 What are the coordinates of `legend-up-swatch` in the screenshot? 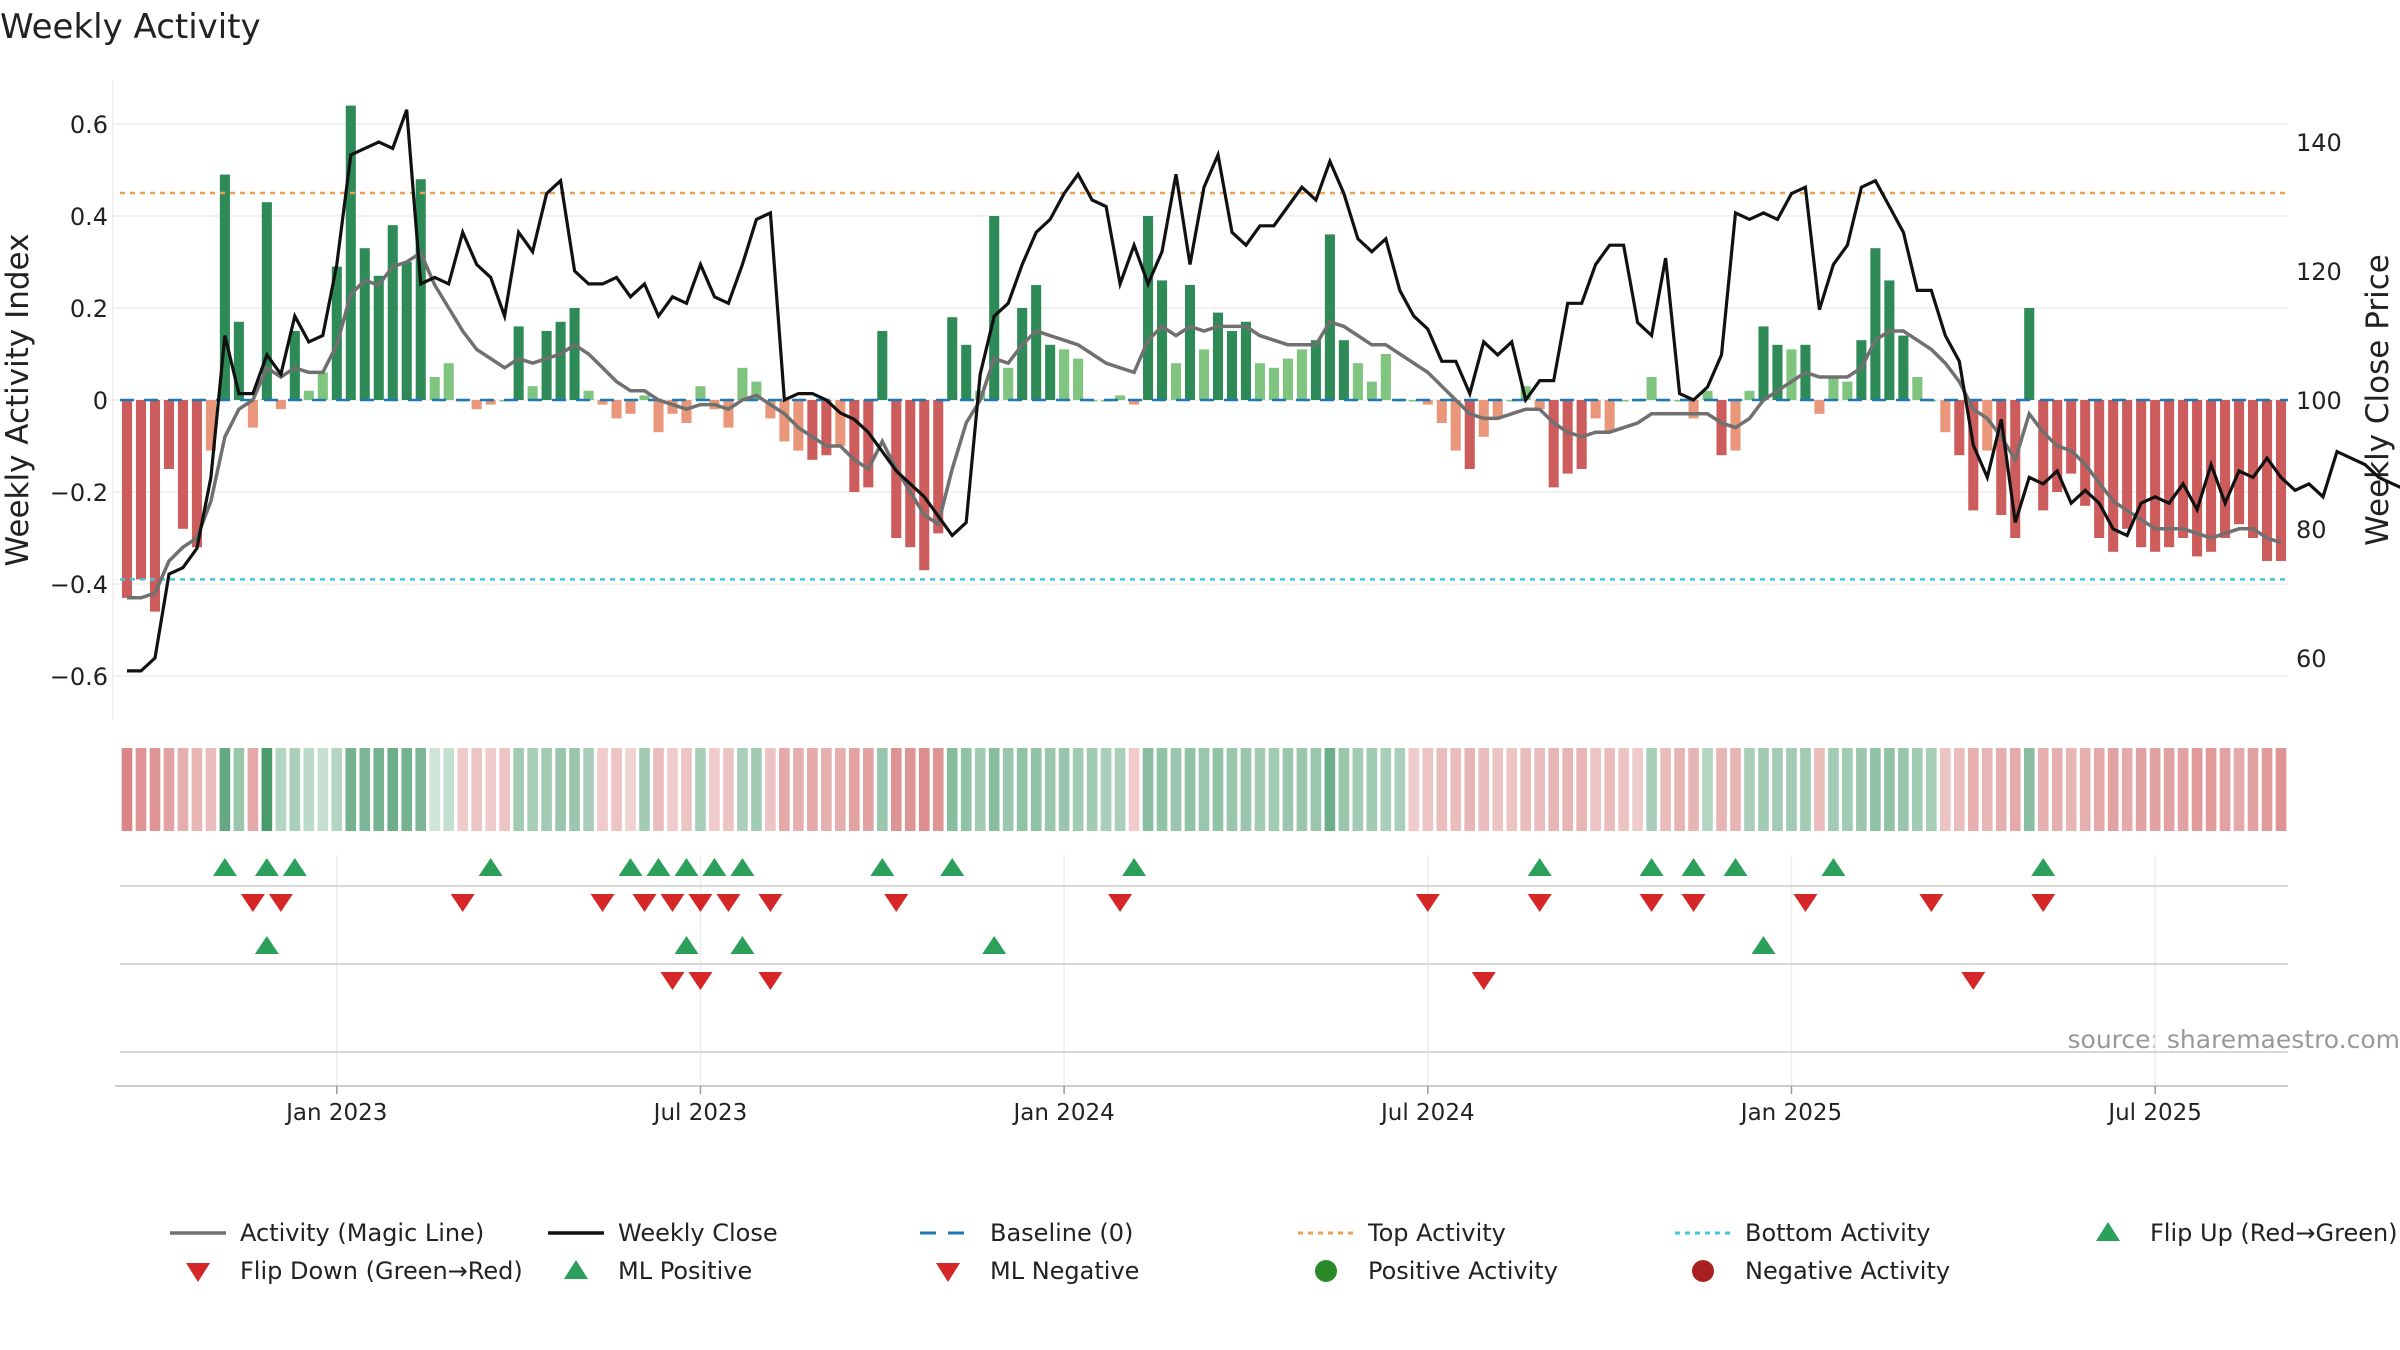 It's located at (2108, 1231).